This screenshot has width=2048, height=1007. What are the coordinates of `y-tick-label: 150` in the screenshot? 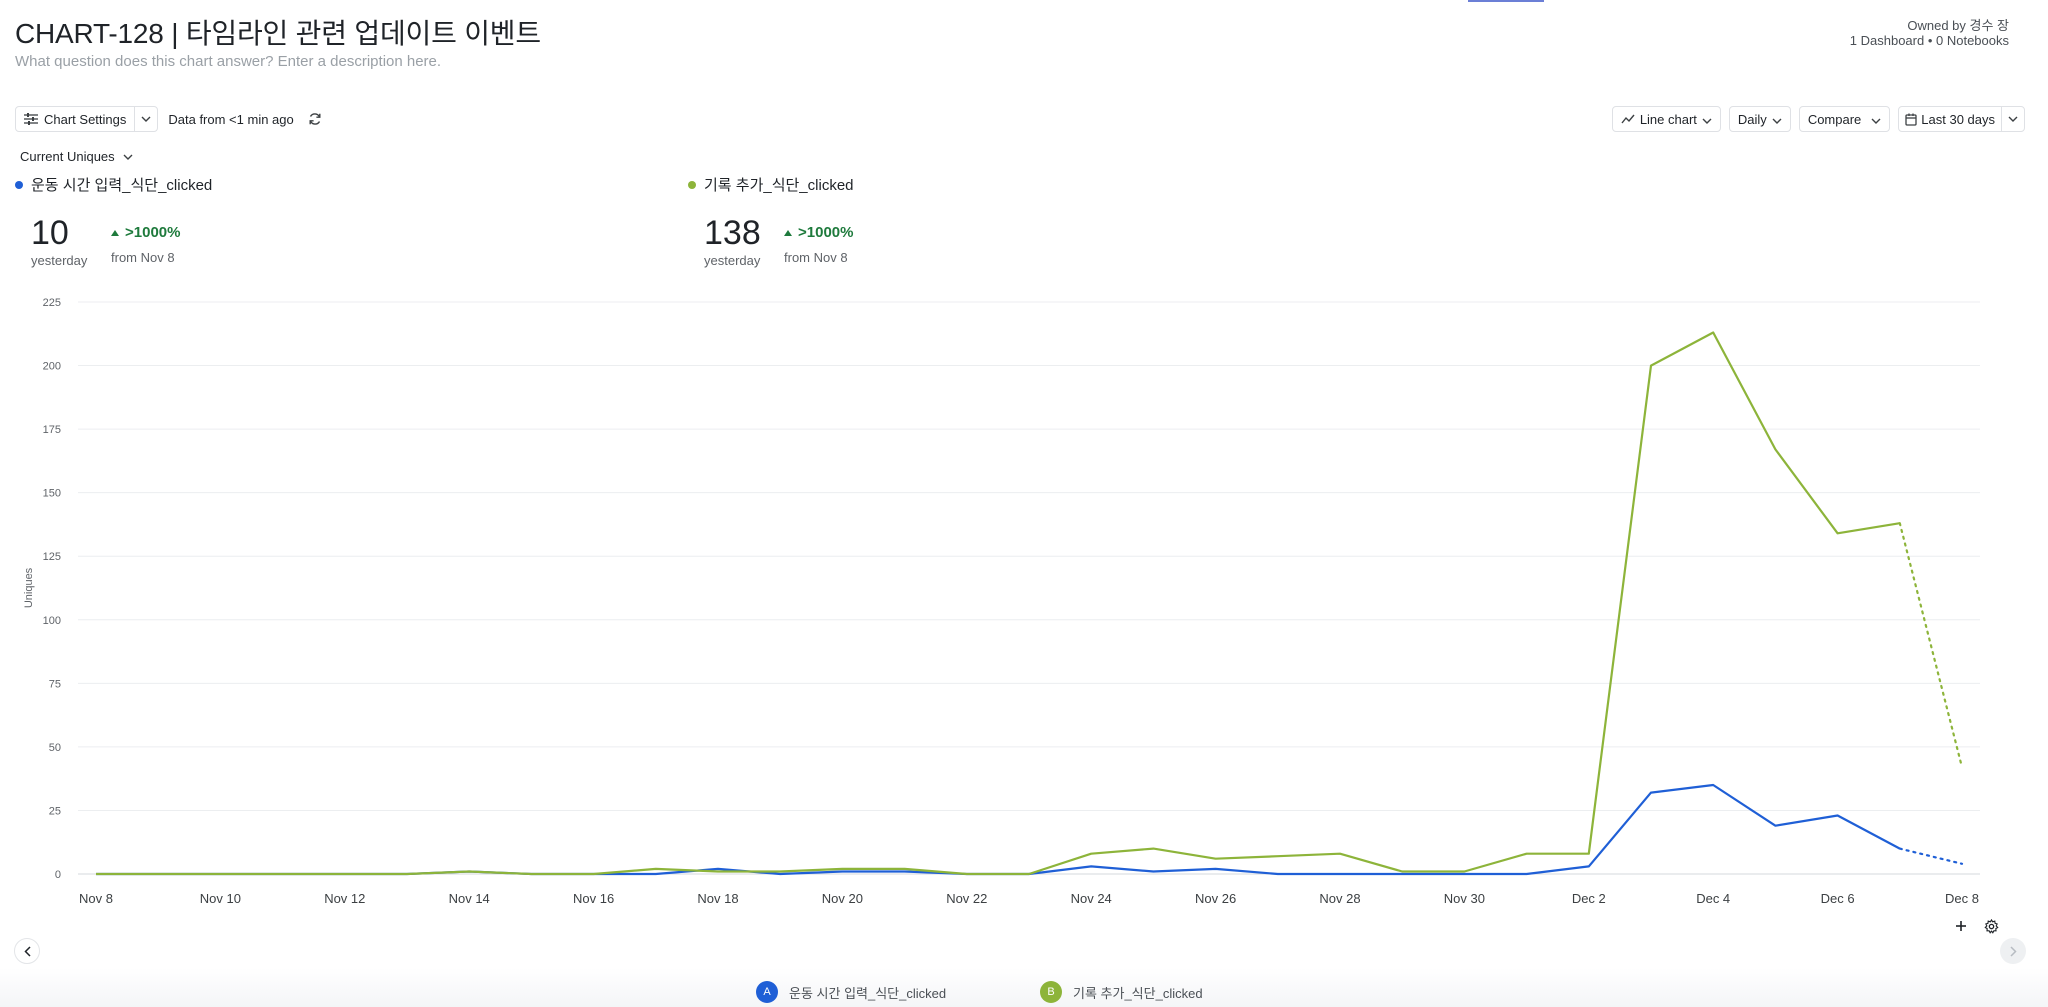 It's located at (52, 494).